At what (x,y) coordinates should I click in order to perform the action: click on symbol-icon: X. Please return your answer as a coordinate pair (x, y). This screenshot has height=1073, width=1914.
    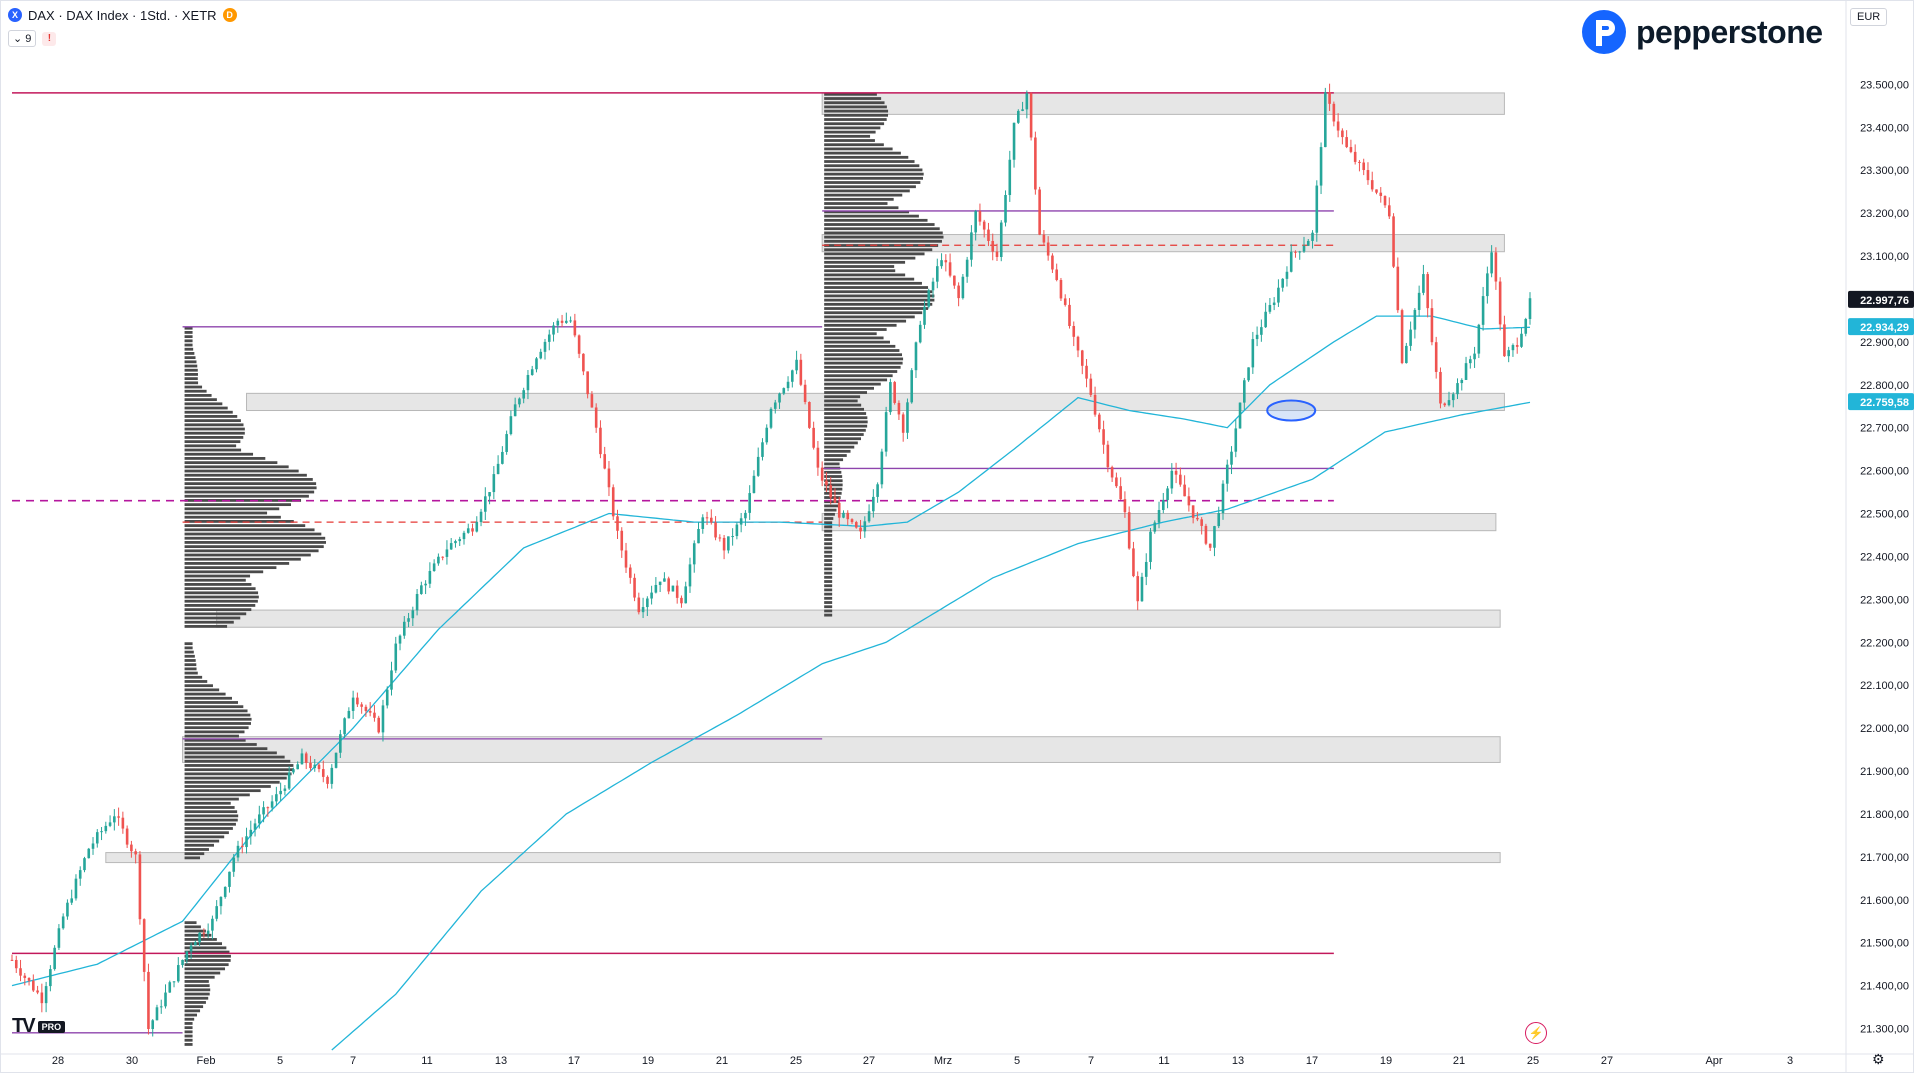
    Looking at the image, I should click on (15, 15).